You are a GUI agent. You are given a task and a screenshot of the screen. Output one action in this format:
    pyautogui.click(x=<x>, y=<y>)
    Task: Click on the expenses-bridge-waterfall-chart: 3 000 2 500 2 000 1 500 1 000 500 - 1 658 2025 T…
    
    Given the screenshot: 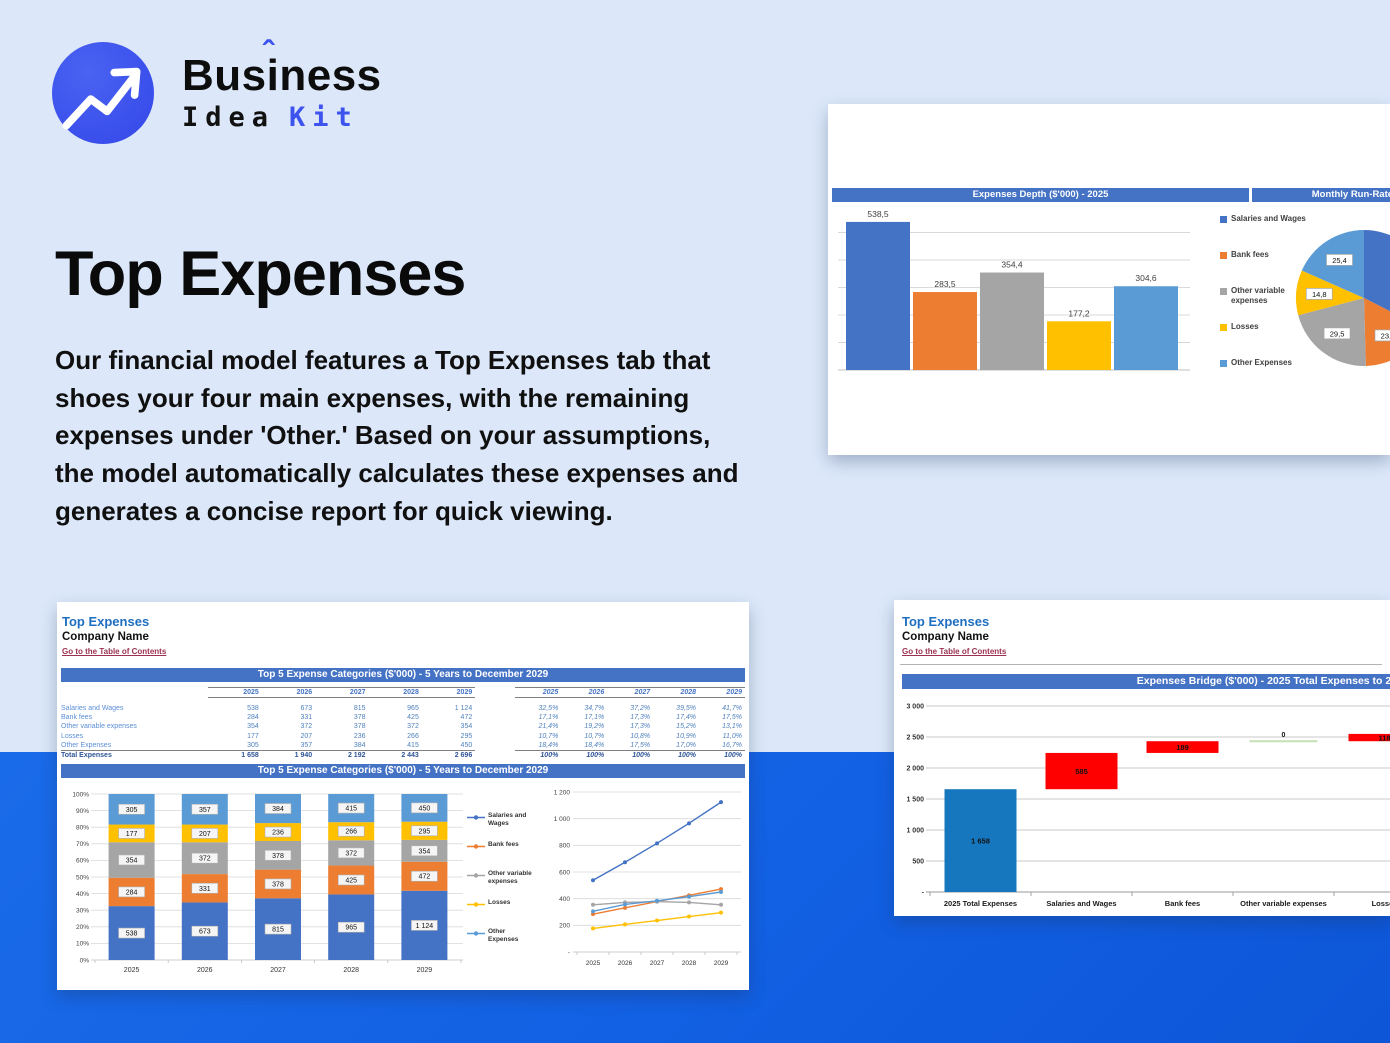 What is the action you would take?
    pyautogui.click(x=1148, y=806)
    